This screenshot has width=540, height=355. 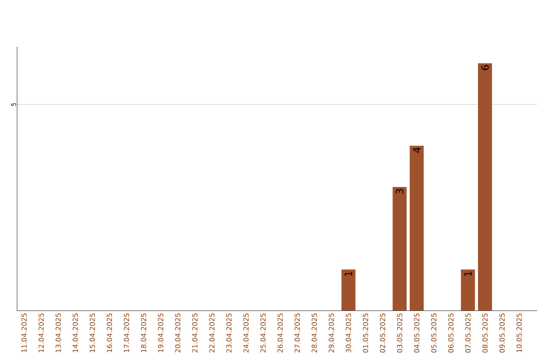 I want to click on data-label: 4, so click(x=416, y=150).